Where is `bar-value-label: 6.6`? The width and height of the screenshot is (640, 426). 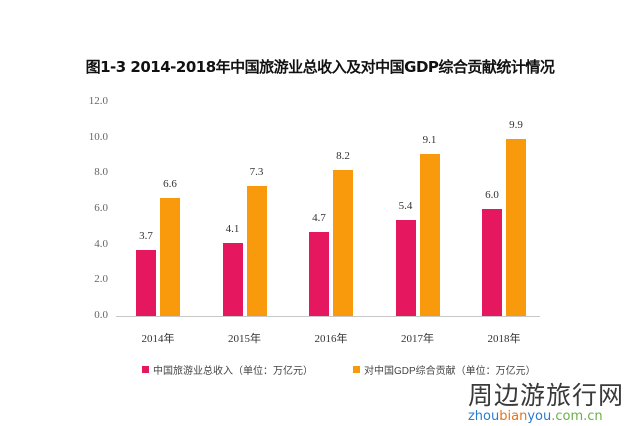 bar-value-label: 6.6 is located at coordinates (170, 184).